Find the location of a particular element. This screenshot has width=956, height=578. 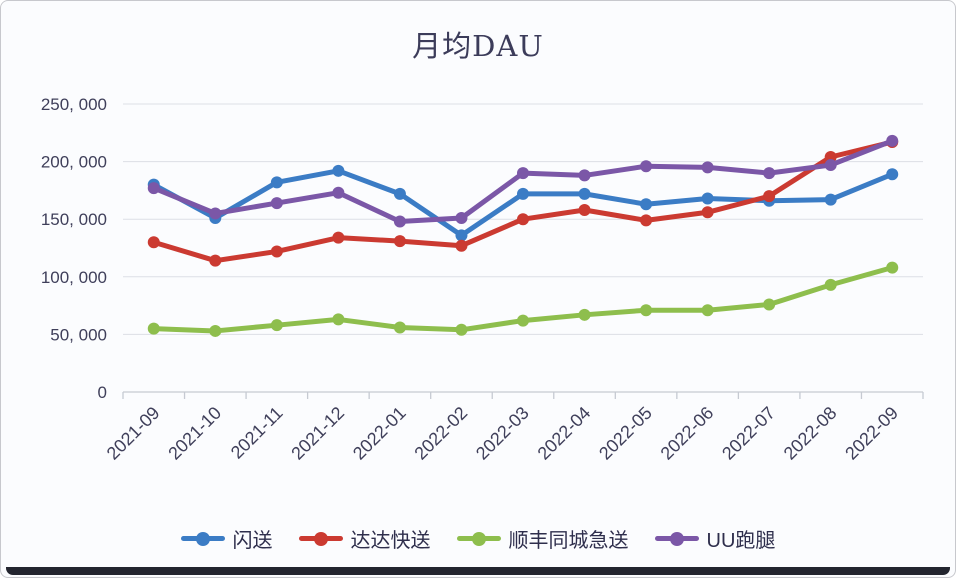

y-tick-label: 100, 000 is located at coordinates (74, 277).